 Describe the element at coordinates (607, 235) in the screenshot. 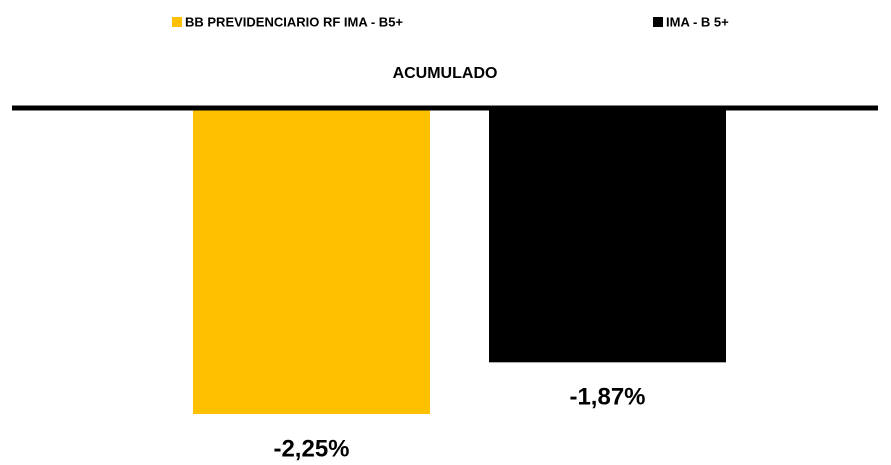

I see `bar` at that location.